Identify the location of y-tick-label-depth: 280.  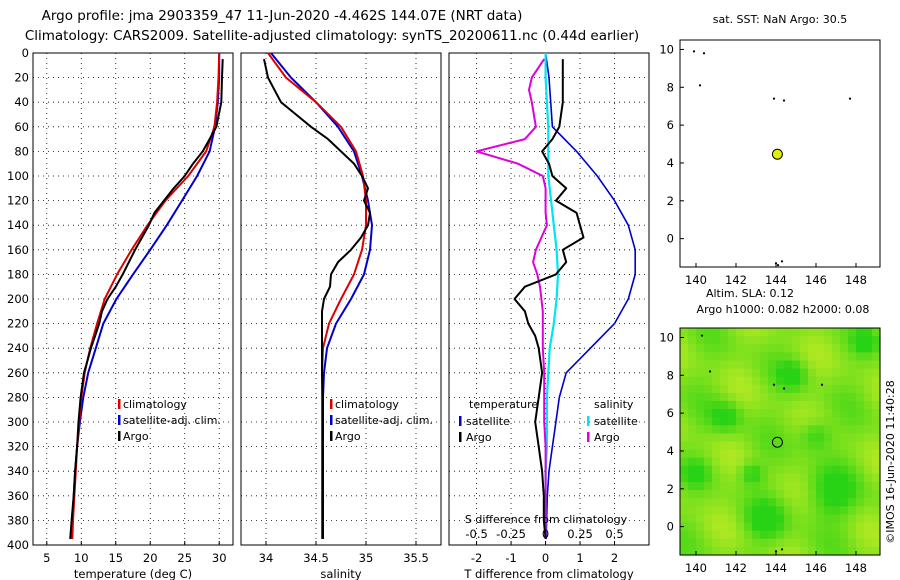
(18, 397).